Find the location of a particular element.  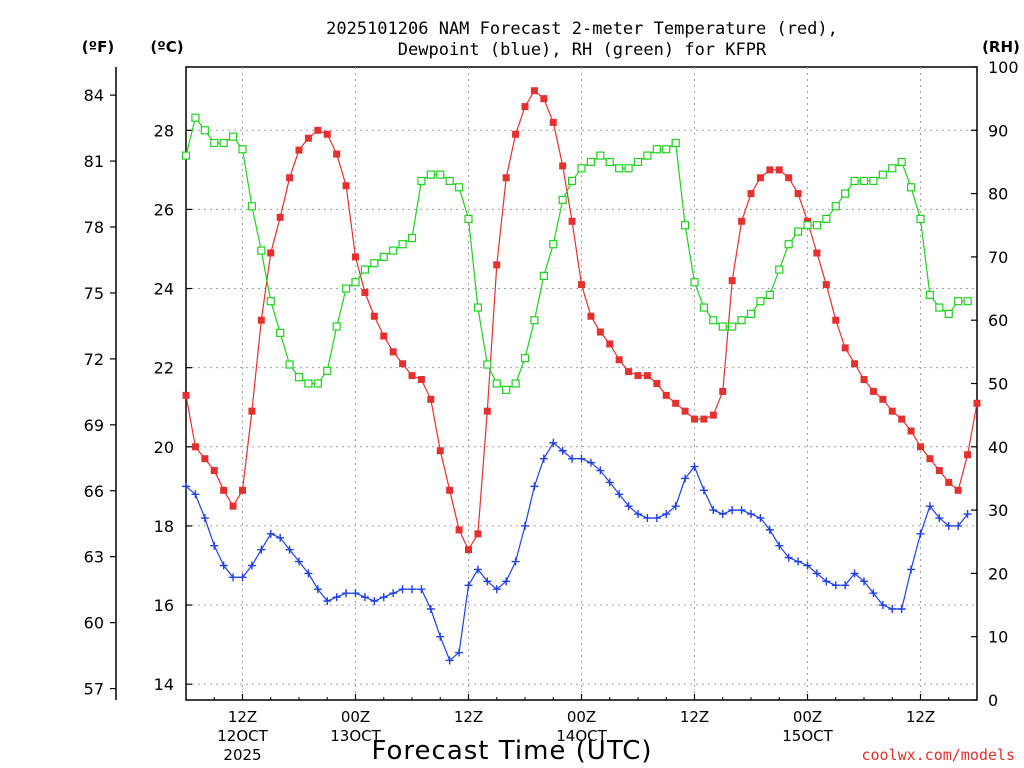

celsius-tick-label: 14 is located at coordinates (164, 684).